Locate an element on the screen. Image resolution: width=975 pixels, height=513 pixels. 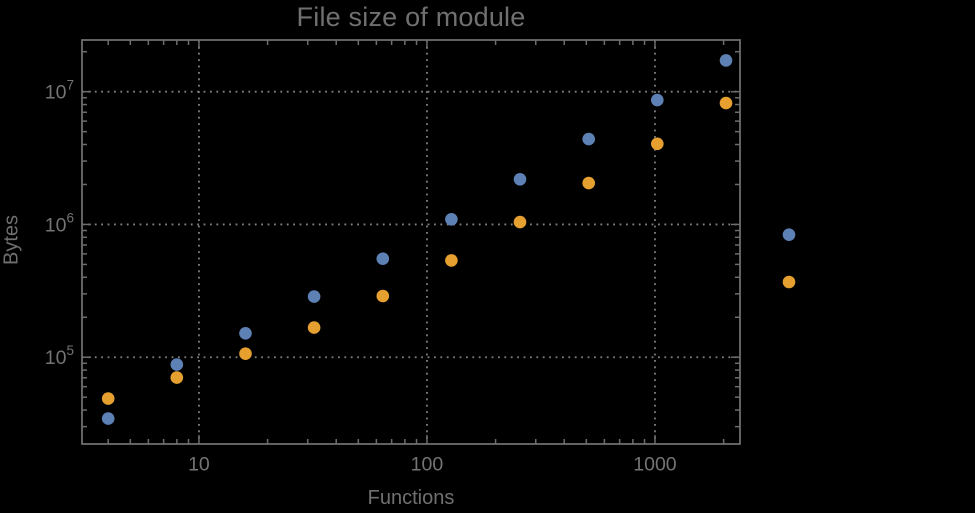
legend is located at coordinates (789, 258).